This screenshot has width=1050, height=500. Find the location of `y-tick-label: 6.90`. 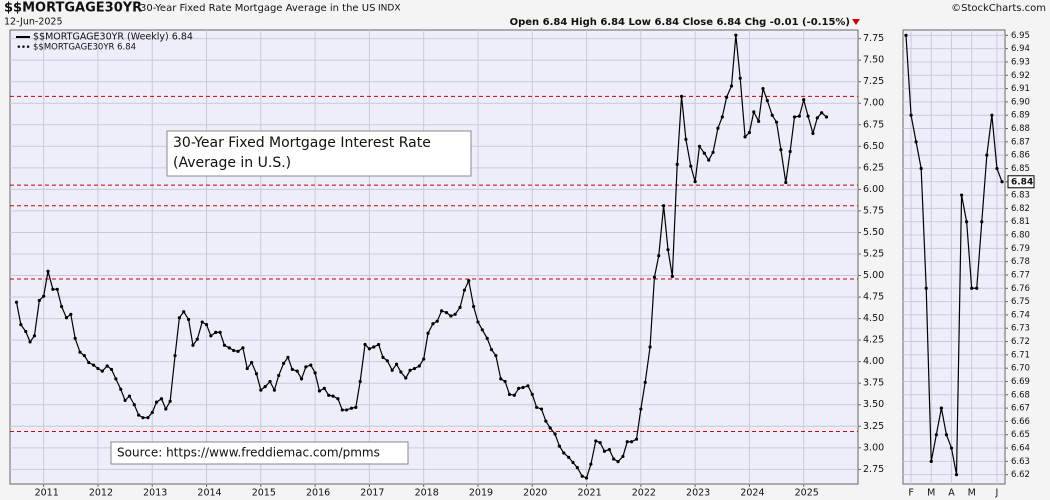

y-tick-label: 6.90 is located at coordinates (1020, 102).